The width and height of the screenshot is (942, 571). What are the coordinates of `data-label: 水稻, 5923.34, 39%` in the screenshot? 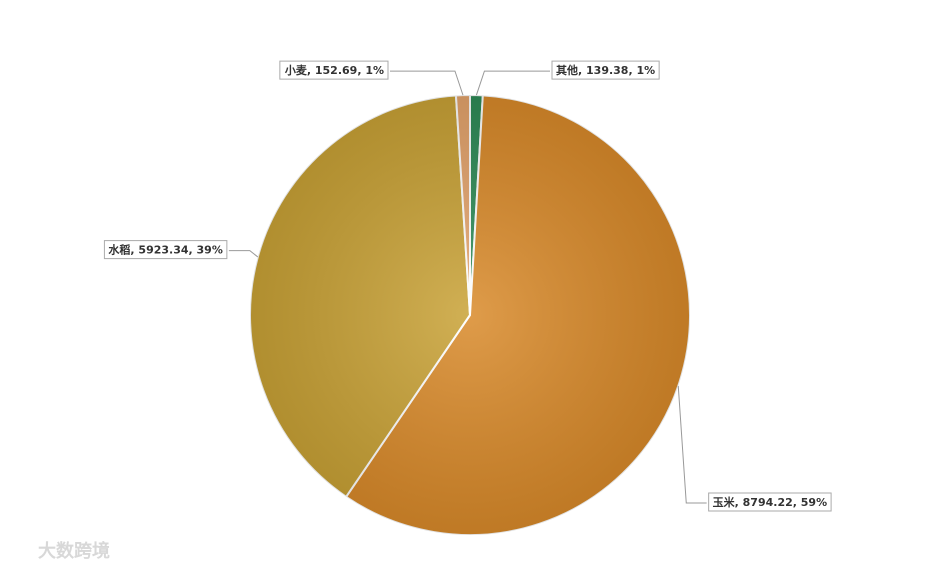 It's located at (165, 250).